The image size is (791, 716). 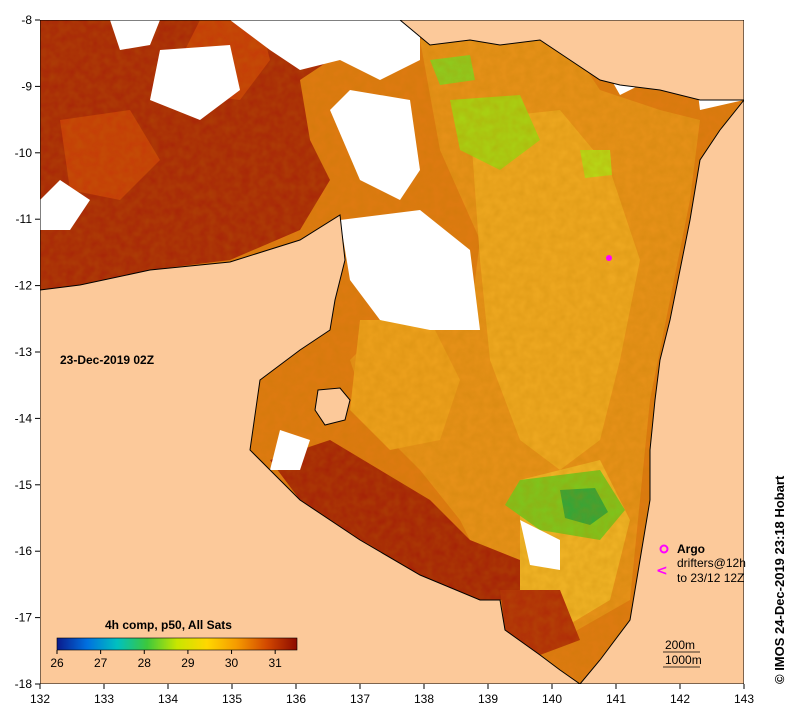 I want to click on drifter-legend-range: to 23/12 12Z, so click(x=710, y=578).